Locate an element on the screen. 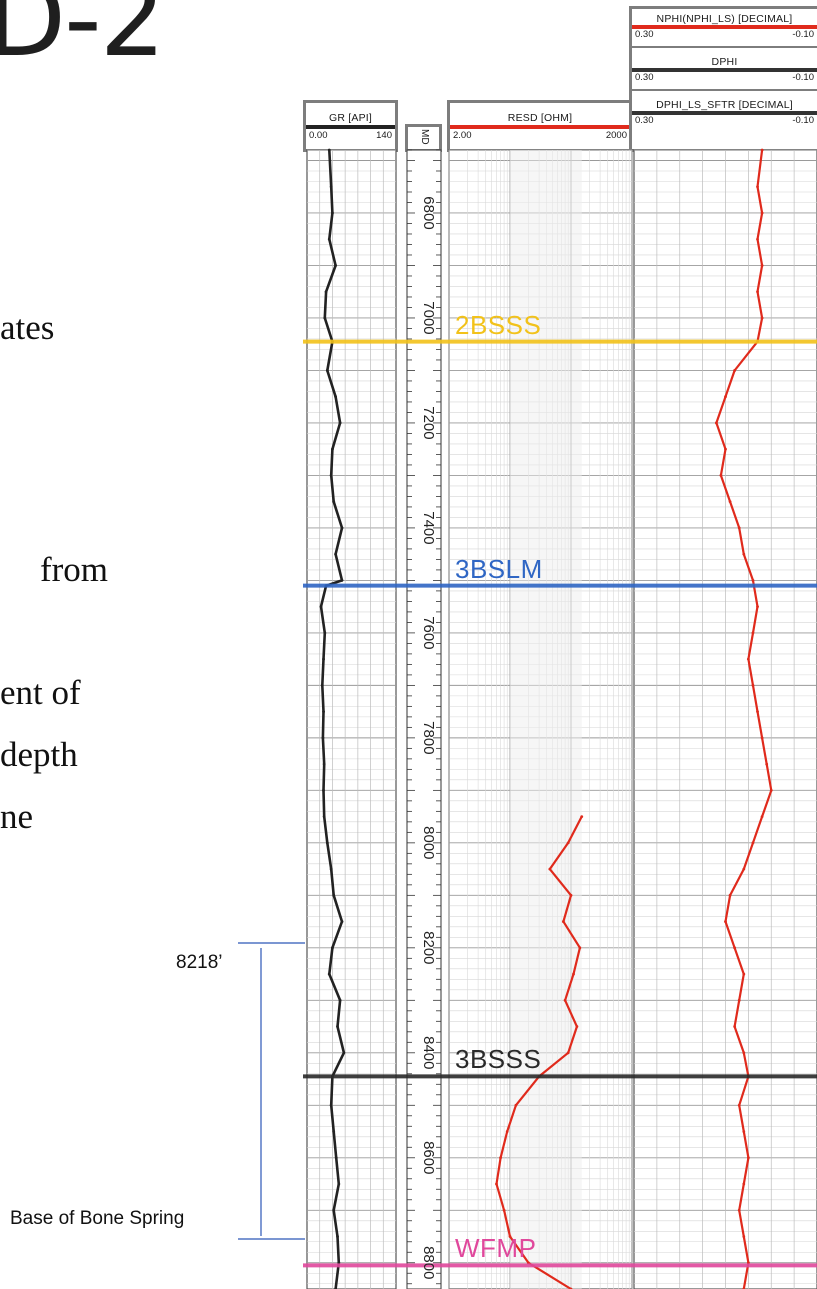 This screenshot has height=1289, width=817. dphi-scale-min: 0.30 is located at coordinates (644, 77).